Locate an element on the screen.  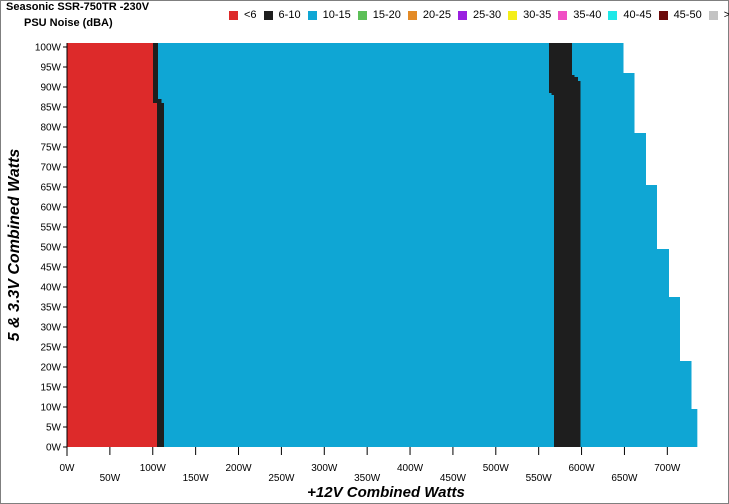
y-tick-label: 65W is located at coordinates (50, 188).